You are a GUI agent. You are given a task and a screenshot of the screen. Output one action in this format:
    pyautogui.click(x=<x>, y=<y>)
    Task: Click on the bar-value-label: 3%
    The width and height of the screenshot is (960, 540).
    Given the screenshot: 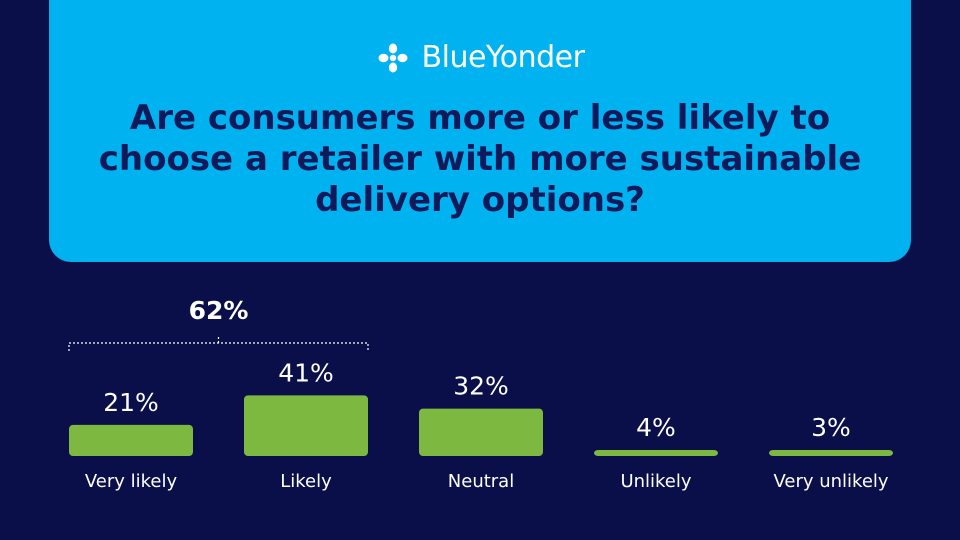 What is the action you would take?
    pyautogui.click(x=831, y=427)
    